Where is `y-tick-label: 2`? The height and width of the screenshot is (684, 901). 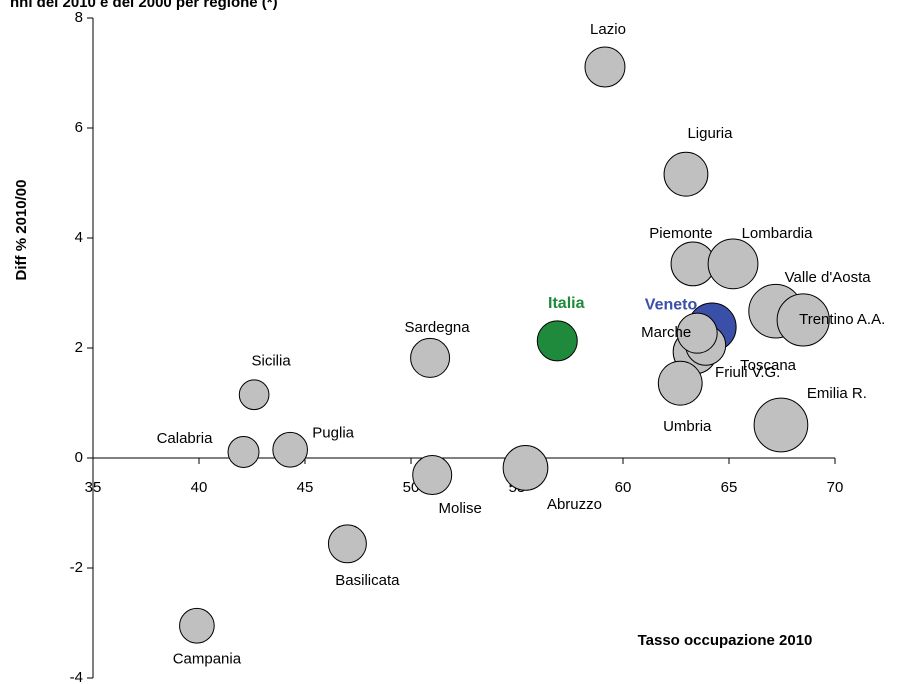 y-tick-label: 2 is located at coordinates (79, 347).